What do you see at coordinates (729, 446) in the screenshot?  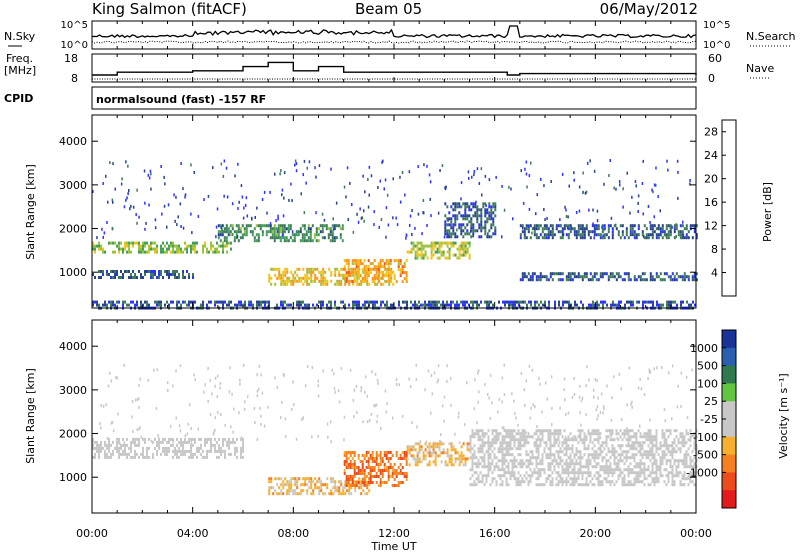 I see `velocity-colorbar-segment` at bounding box center [729, 446].